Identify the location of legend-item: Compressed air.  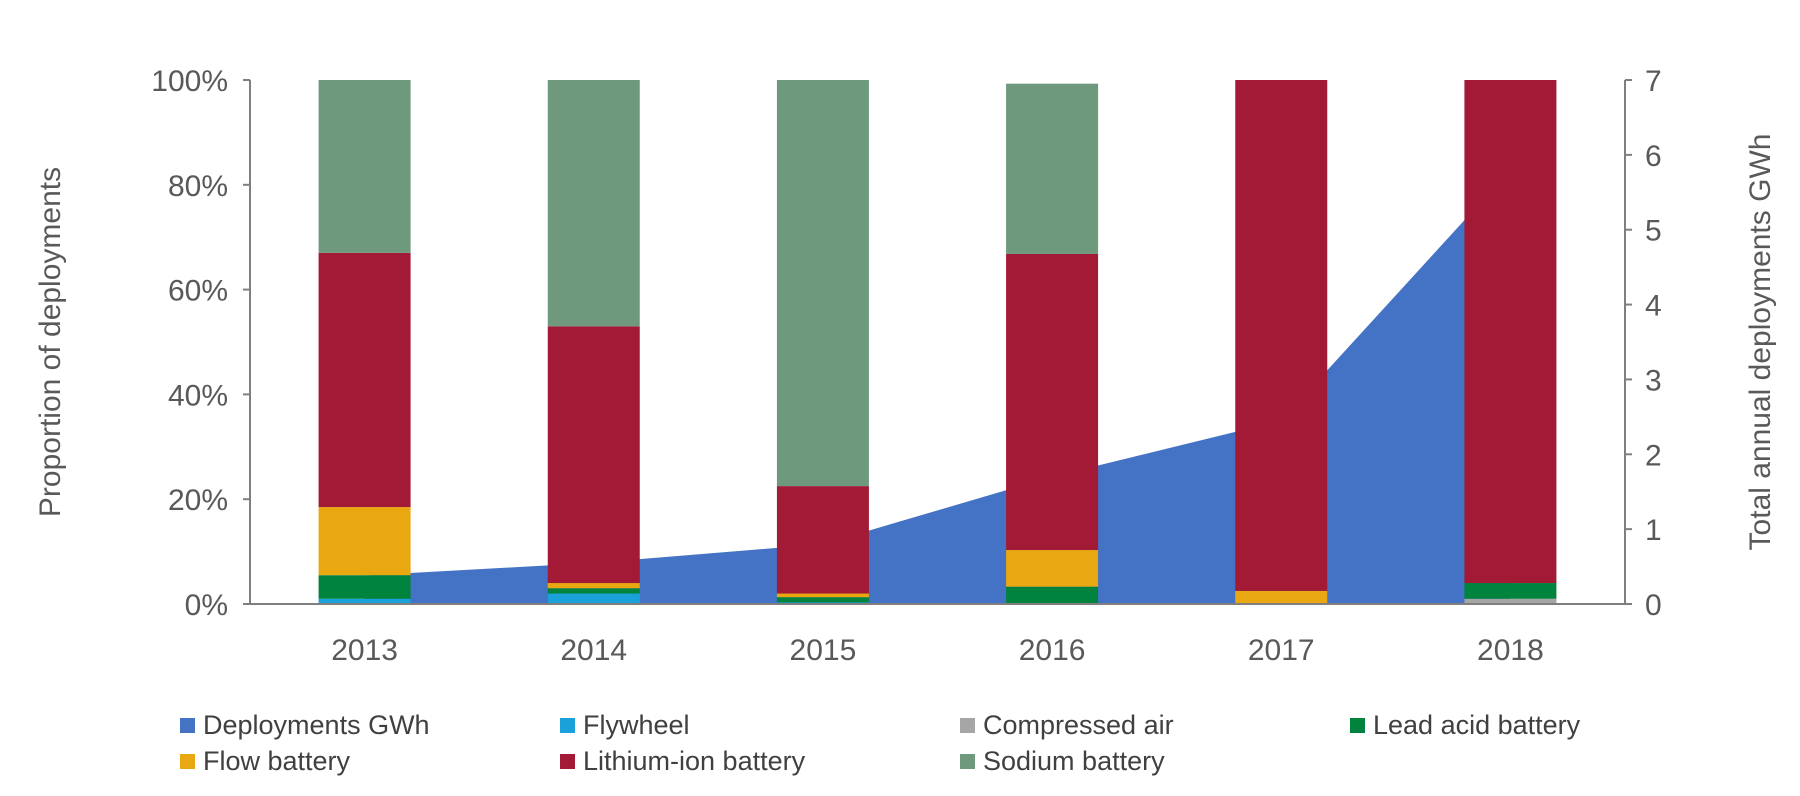
(1067, 725).